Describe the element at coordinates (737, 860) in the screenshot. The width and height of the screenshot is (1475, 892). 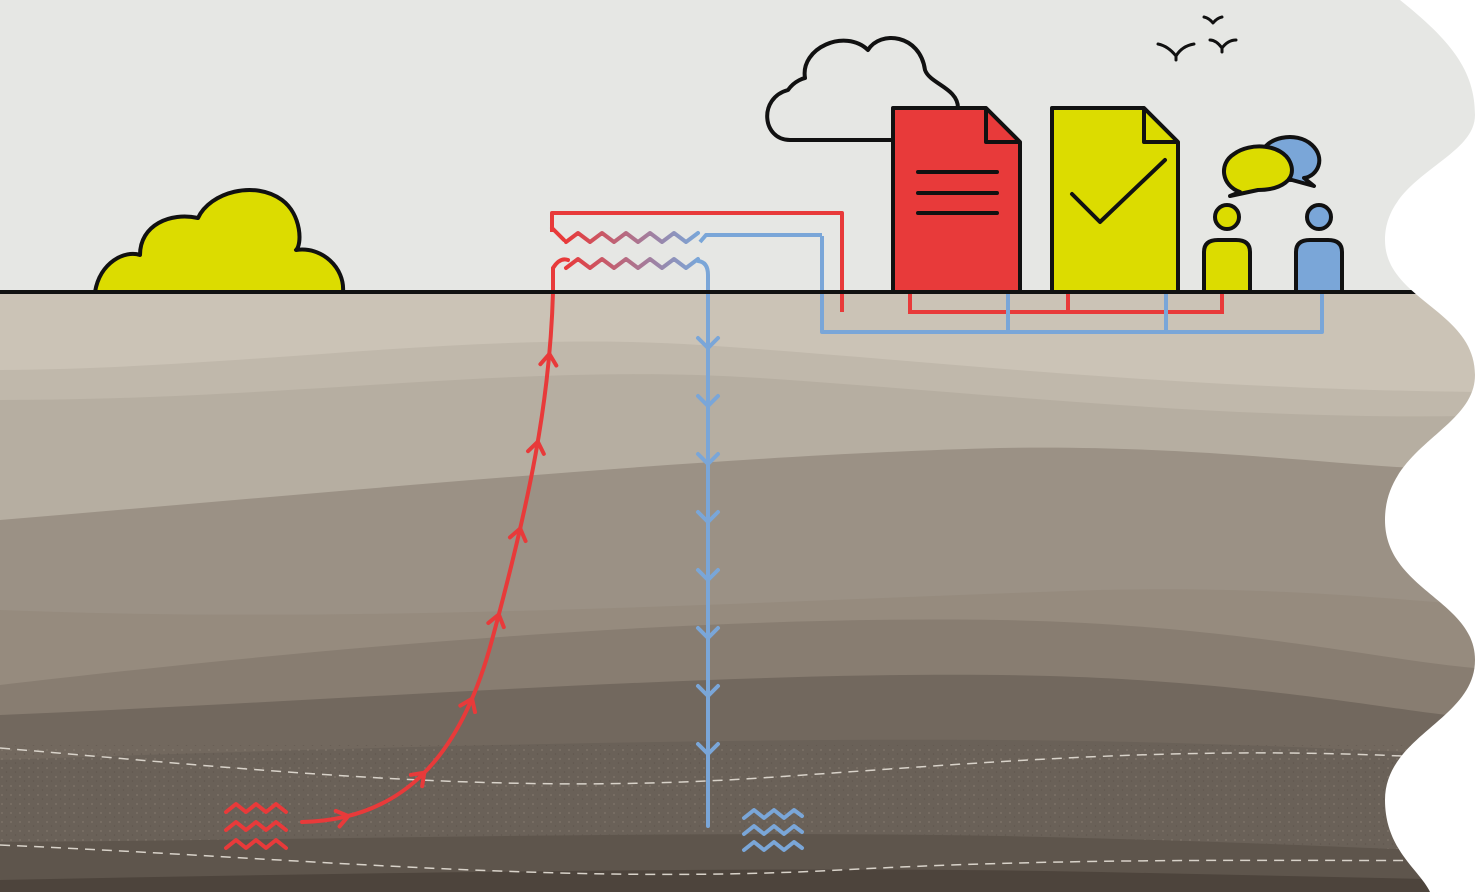
I see `aquifer-boundary-bottom` at that location.